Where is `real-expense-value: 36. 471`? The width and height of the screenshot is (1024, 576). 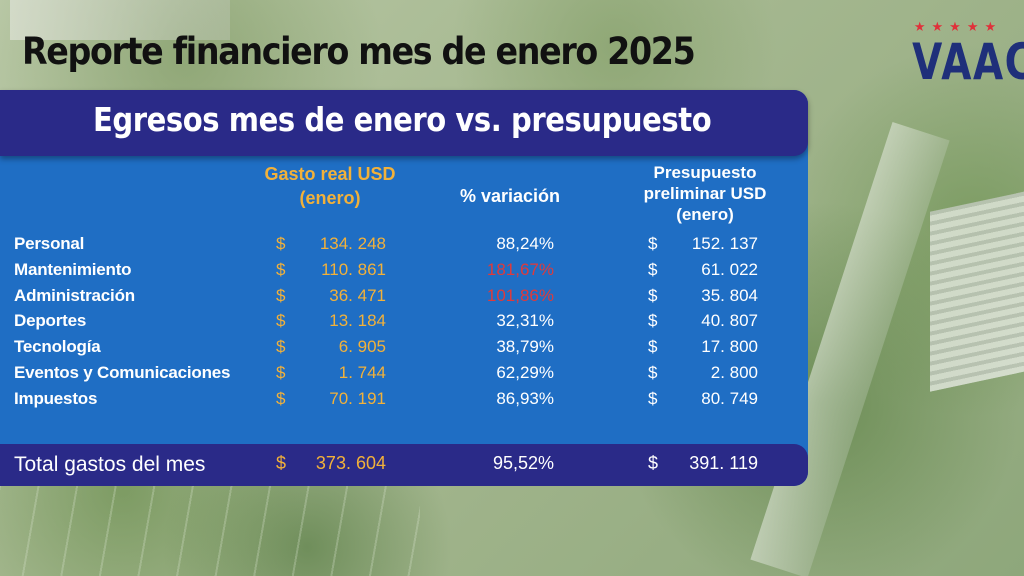
real-expense-value: 36. 471 is located at coordinates (357, 295).